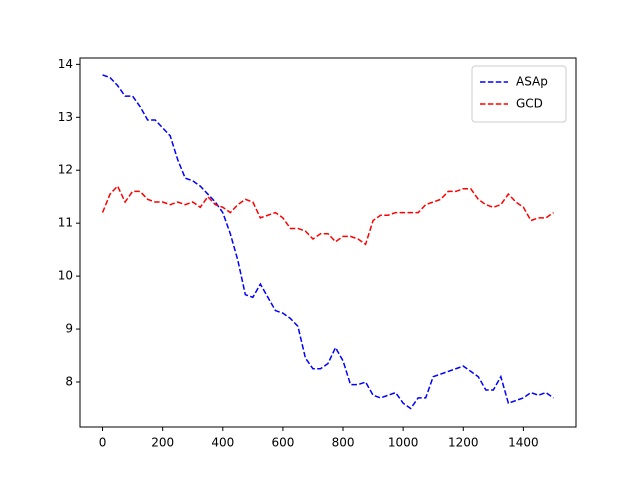 The width and height of the screenshot is (640, 484). Describe the element at coordinates (69, 329) in the screenshot. I see `y-tick-label: 9` at that location.